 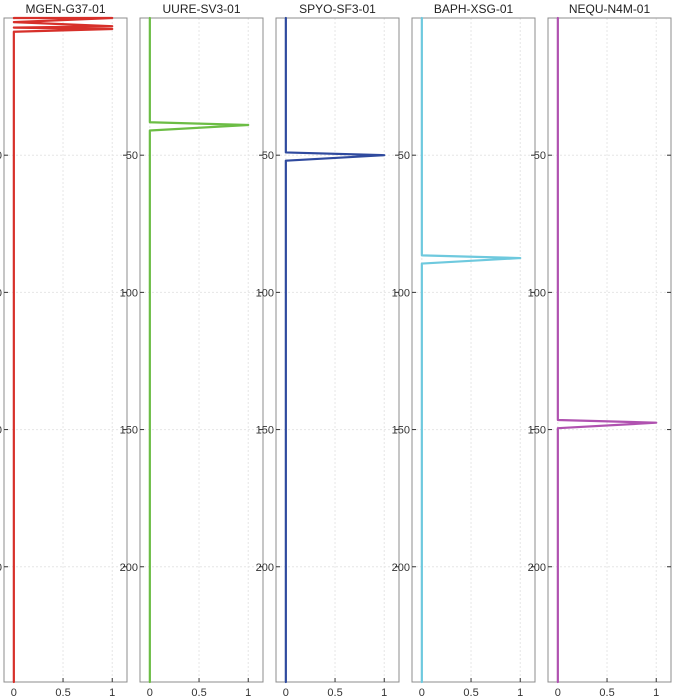 What do you see at coordinates (610, 9) in the screenshot?
I see `panel-title: NEQU-N4M-01` at bounding box center [610, 9].